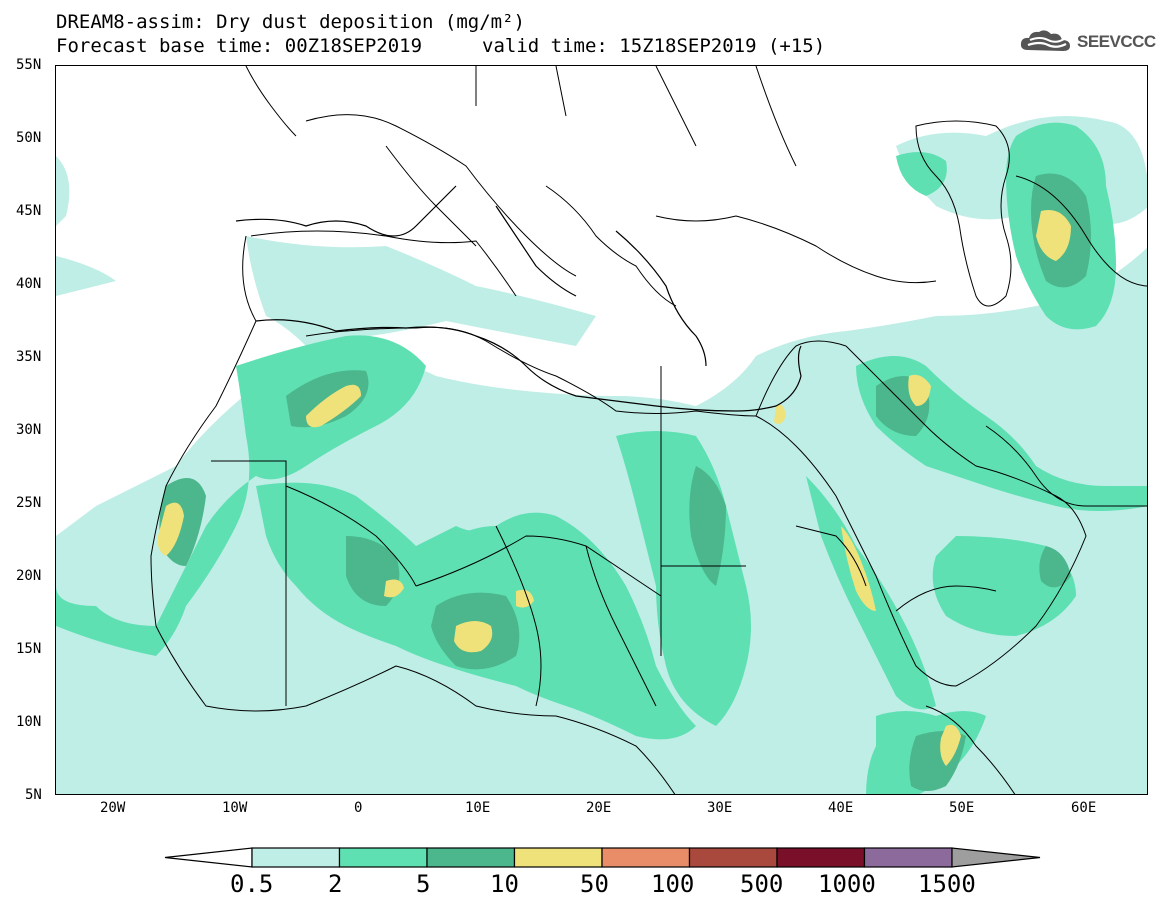 This screenshot has height=907, width=1165. What do you see at coordinates (762, 884) in the screenshot?
I see `legend-tick-6: 500` at bounding box center [762, 884].